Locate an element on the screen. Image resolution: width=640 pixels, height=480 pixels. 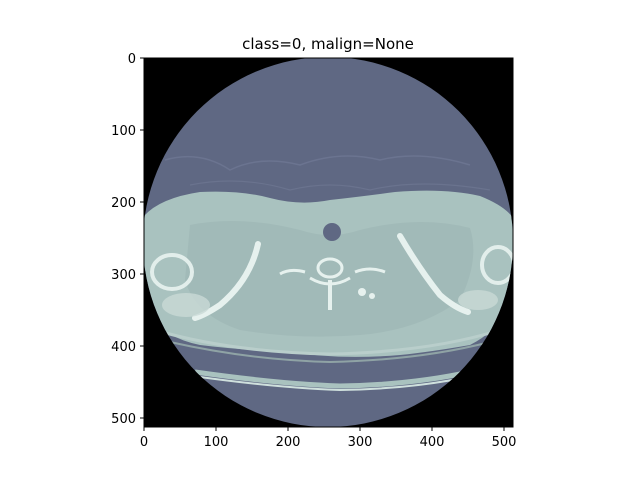
y-tick-label: 500 is located at coordinates (123, 419).